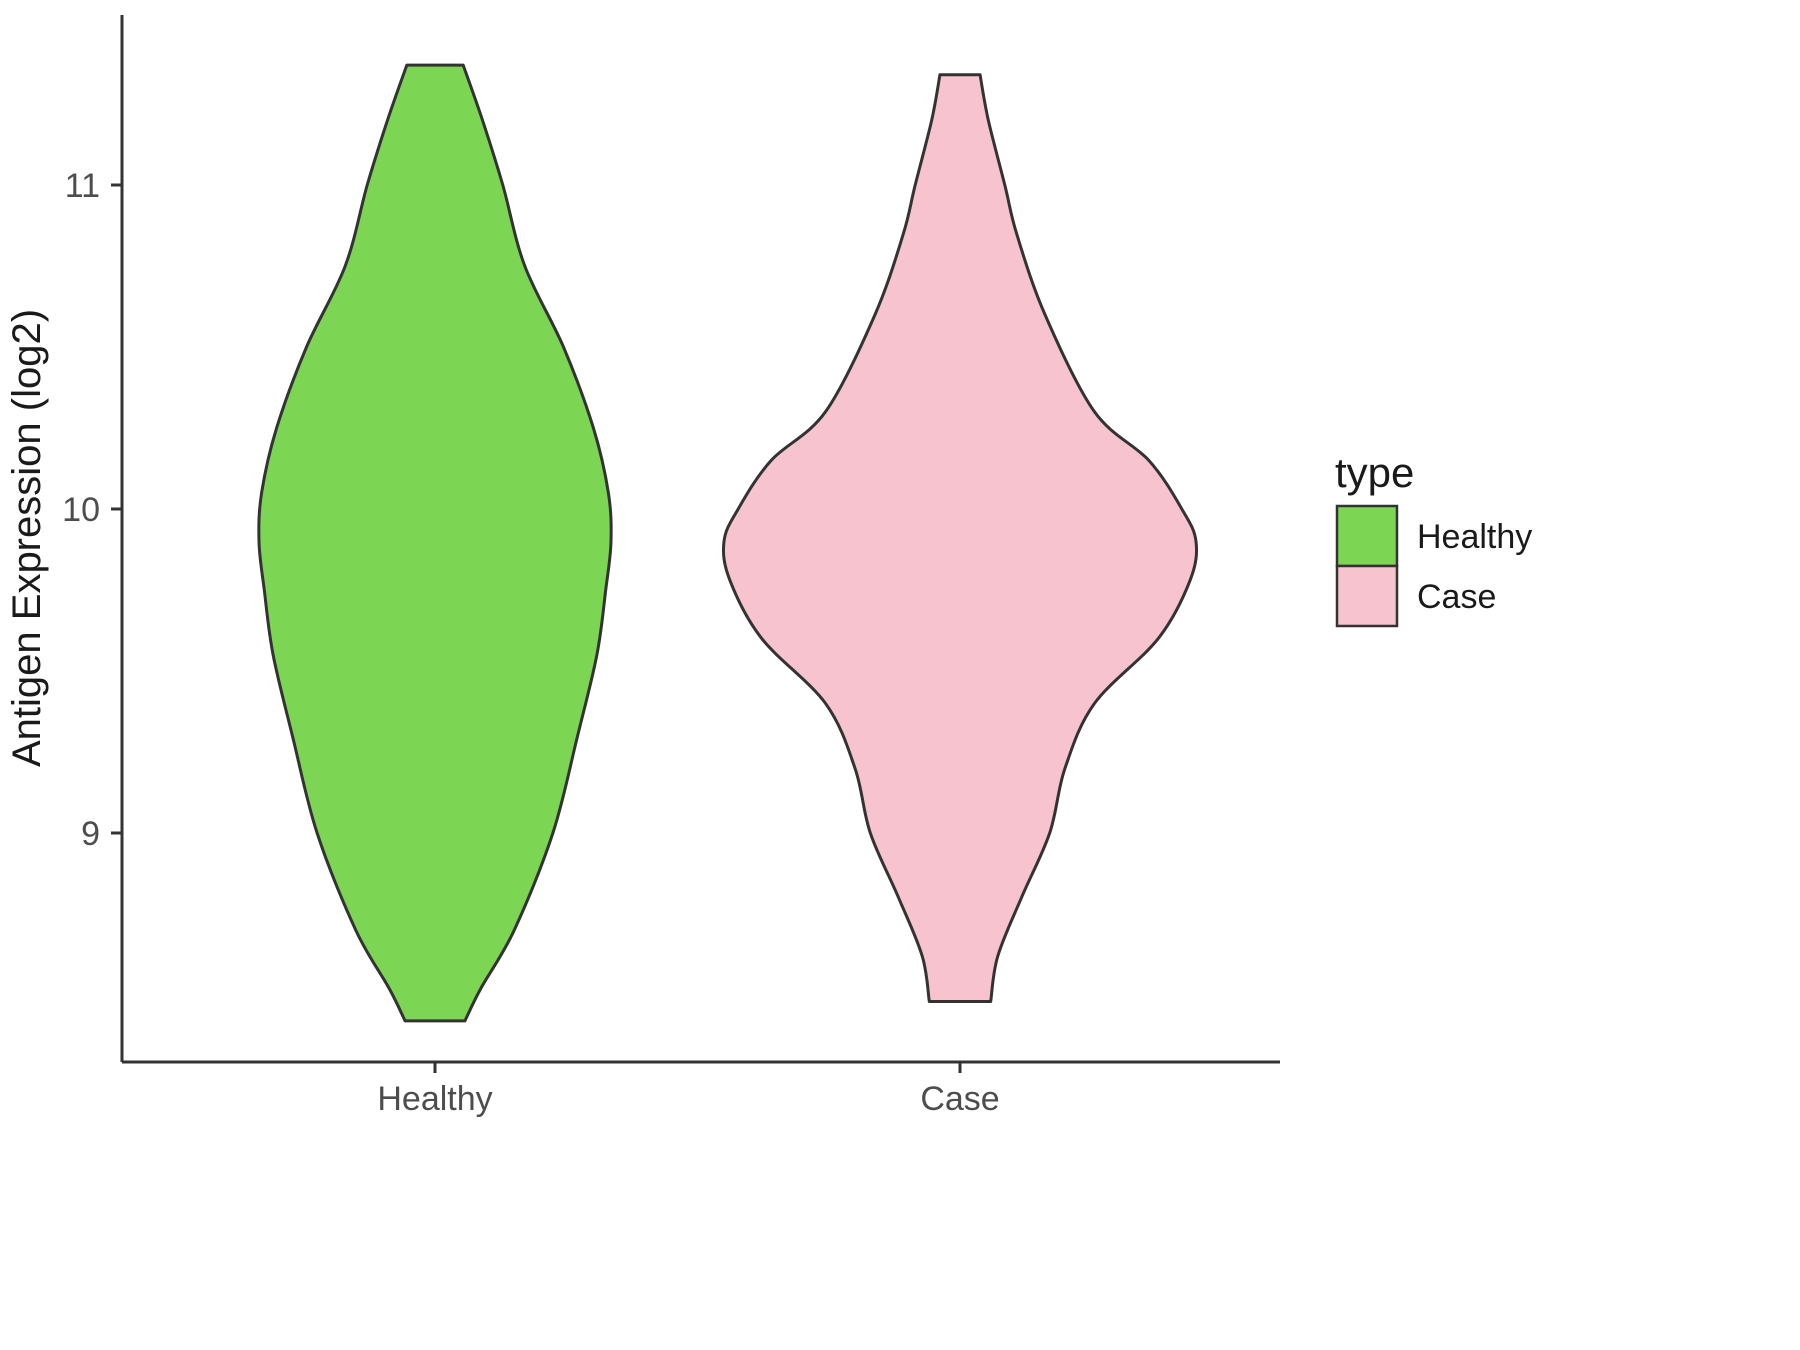 This screenshot has height=1350, width=1800. What do you see at coordinates (435, 543) in the screenshot?
I see `violin-shape-healthy` at bounding box center [435, 543].